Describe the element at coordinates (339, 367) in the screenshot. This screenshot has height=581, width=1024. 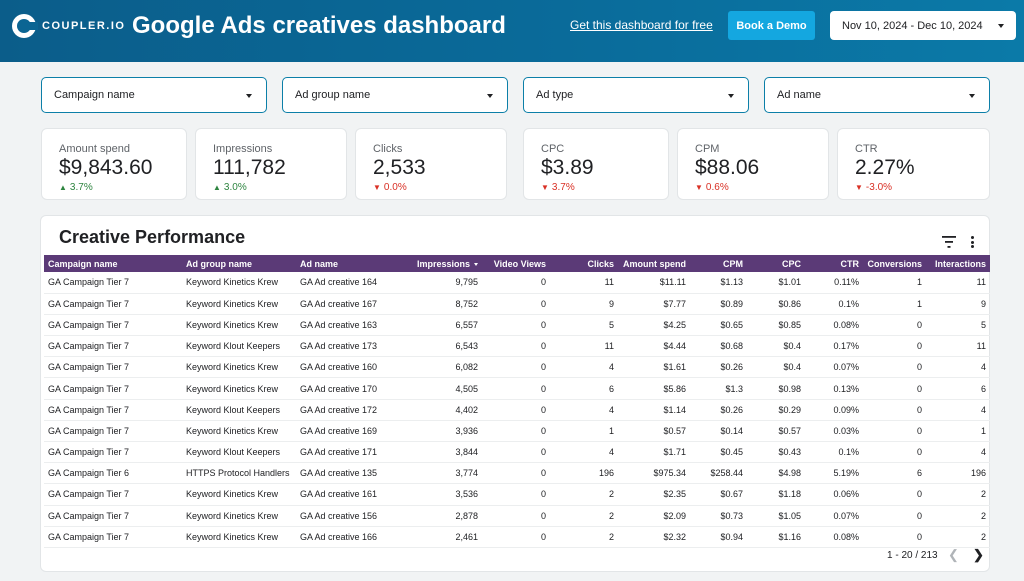
I see `cell-ad-name: GA Ad creative 160` at that location.